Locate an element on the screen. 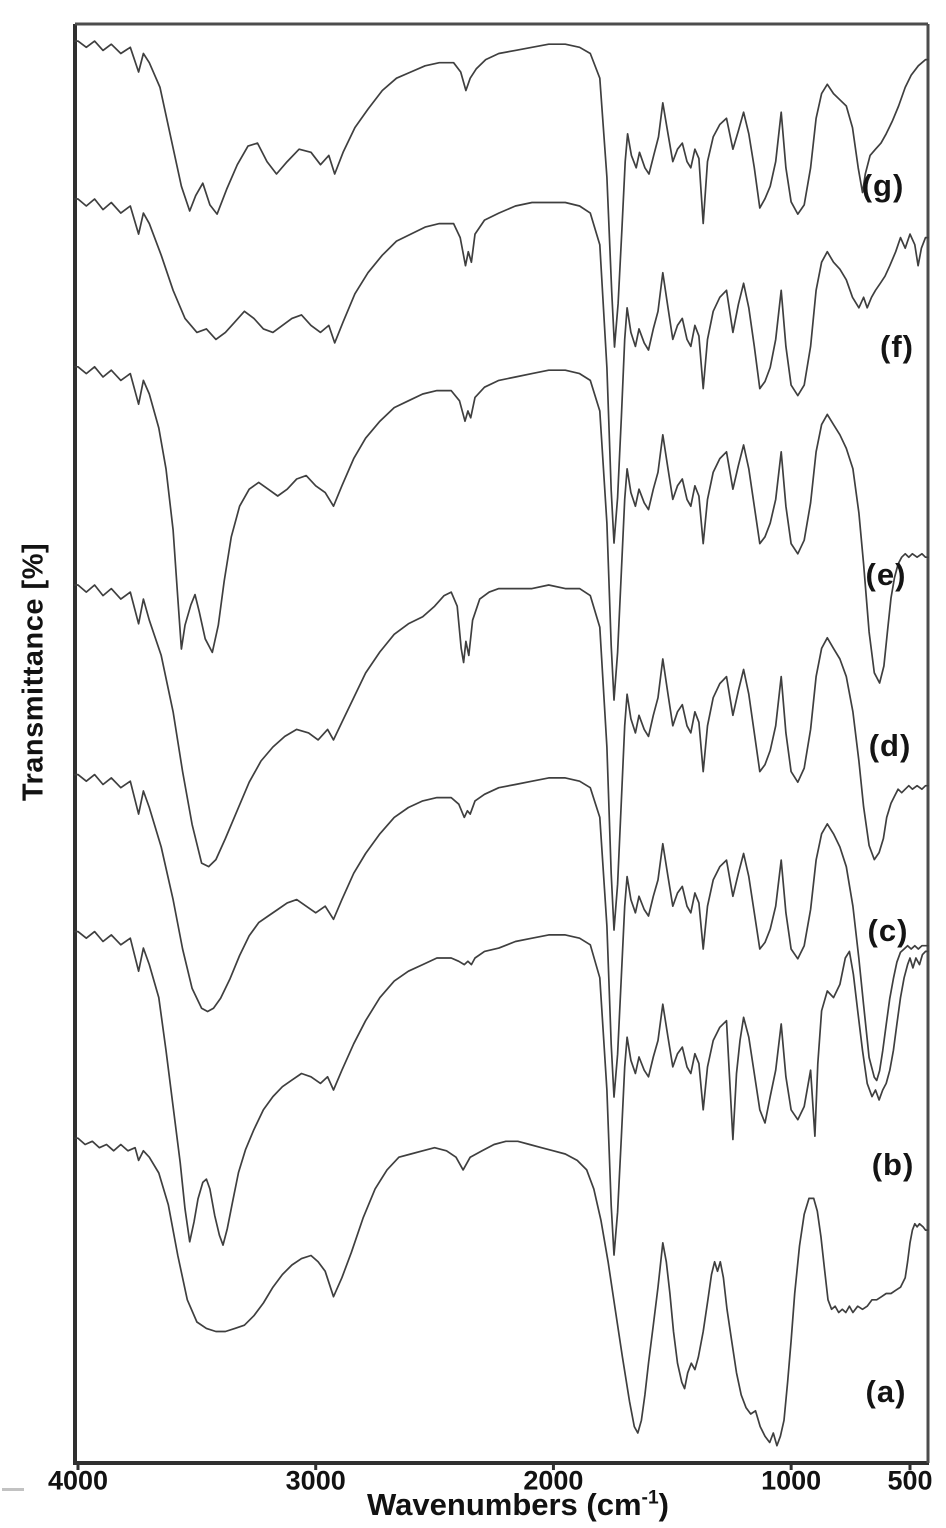 Image resolution: width=946 pixels, height=1528 pixels. x-tick-1000: 1000 is located at coordinates (791, 1480).